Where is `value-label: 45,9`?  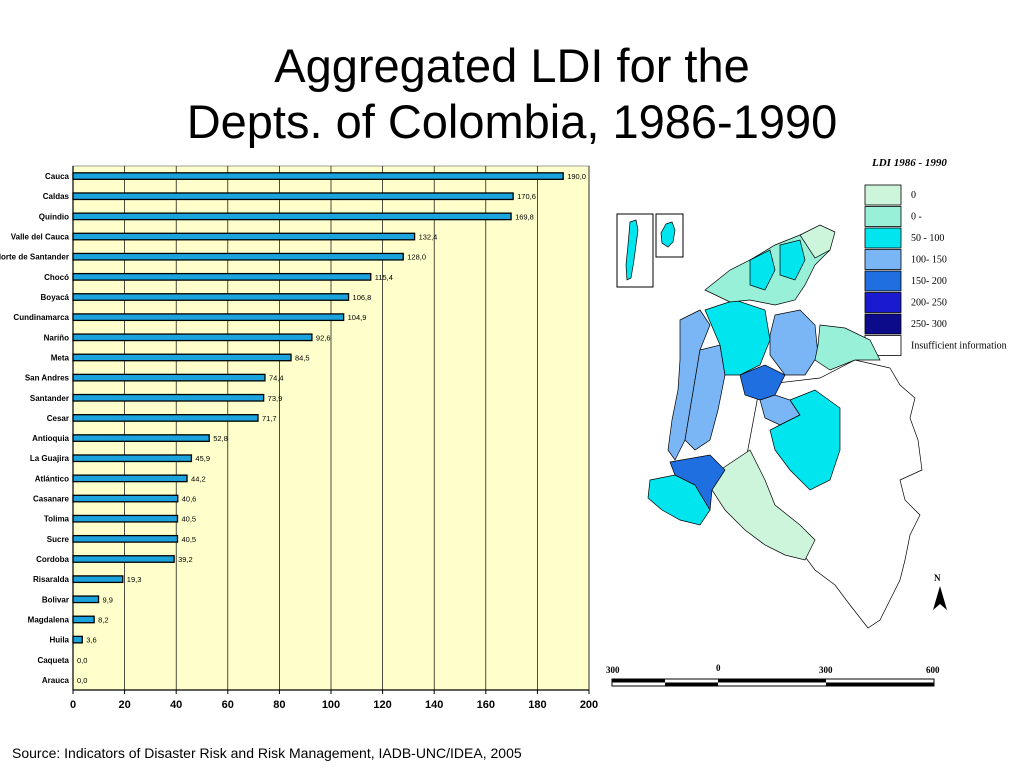
value-label: 45,9 is located at coordinates (202, 458).